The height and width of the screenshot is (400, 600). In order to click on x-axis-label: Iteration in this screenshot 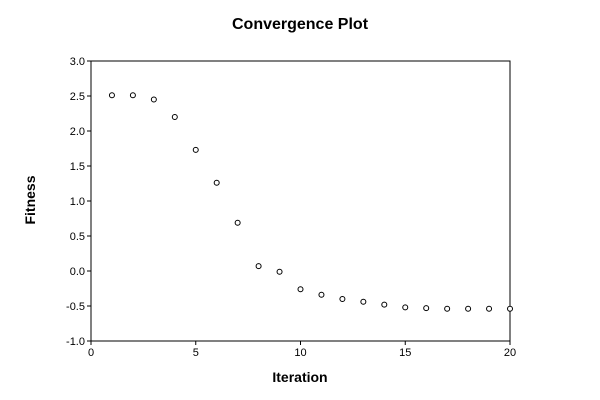, I will do `click(299, 377)`.